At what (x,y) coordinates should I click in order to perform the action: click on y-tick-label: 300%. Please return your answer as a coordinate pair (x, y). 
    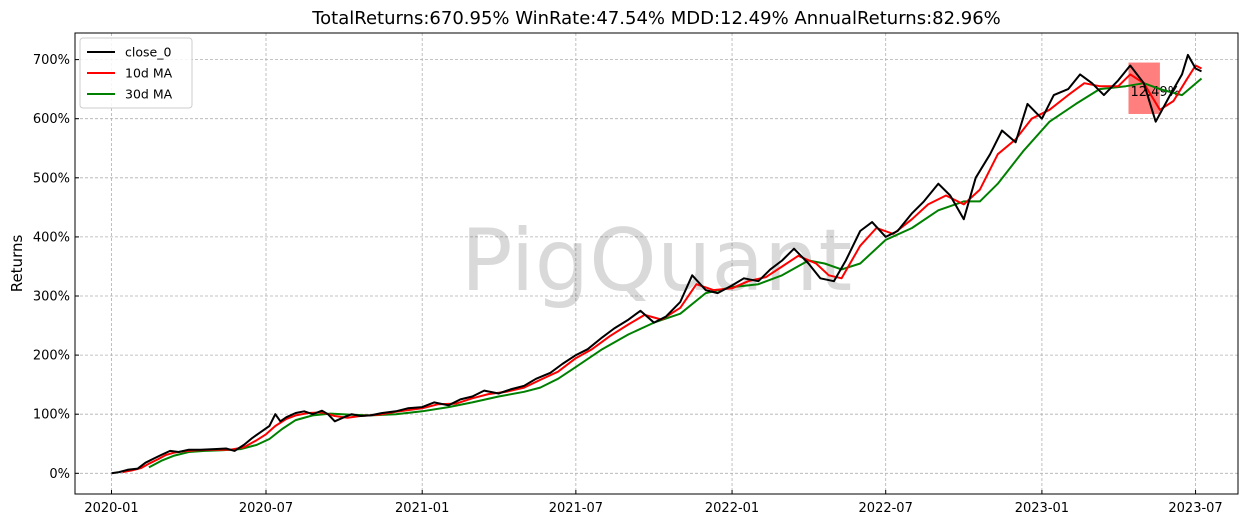
    Looking at the image, I should click on (51, 297).